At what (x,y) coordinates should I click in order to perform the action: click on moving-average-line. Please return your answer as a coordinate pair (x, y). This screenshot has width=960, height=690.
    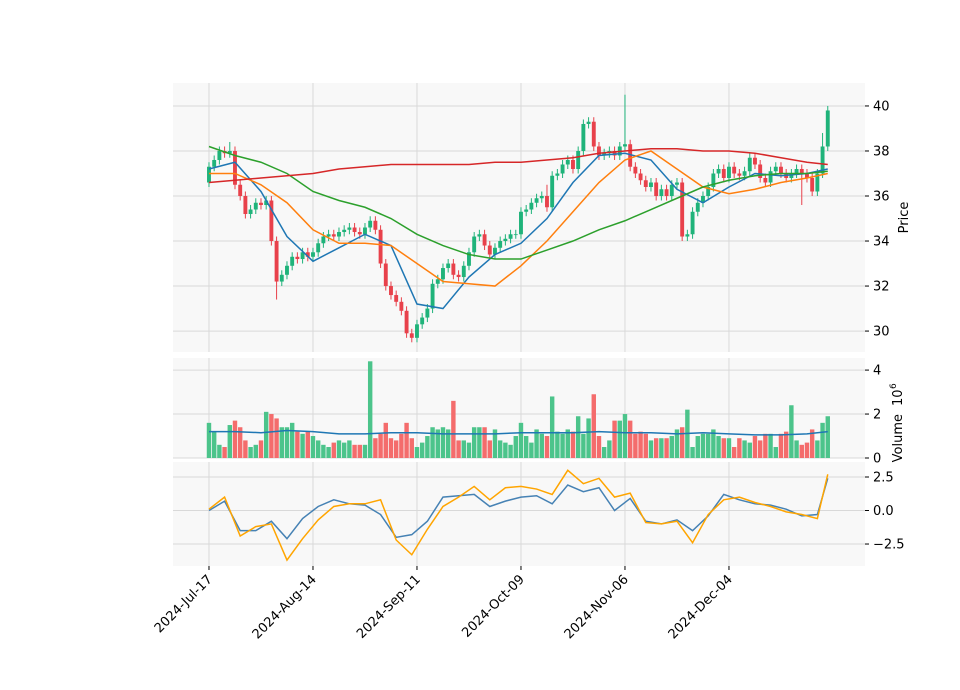
    Looking at the image, I should click on (518, 165).